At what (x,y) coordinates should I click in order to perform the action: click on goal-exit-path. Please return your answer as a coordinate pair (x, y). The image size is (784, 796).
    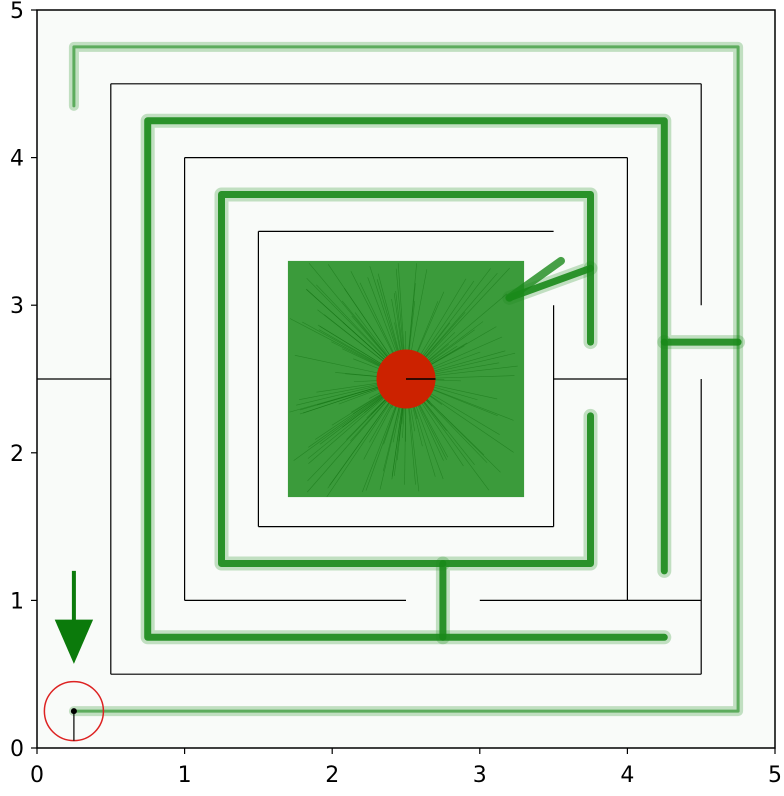
    Looking at the image, I should click on (535, 279).